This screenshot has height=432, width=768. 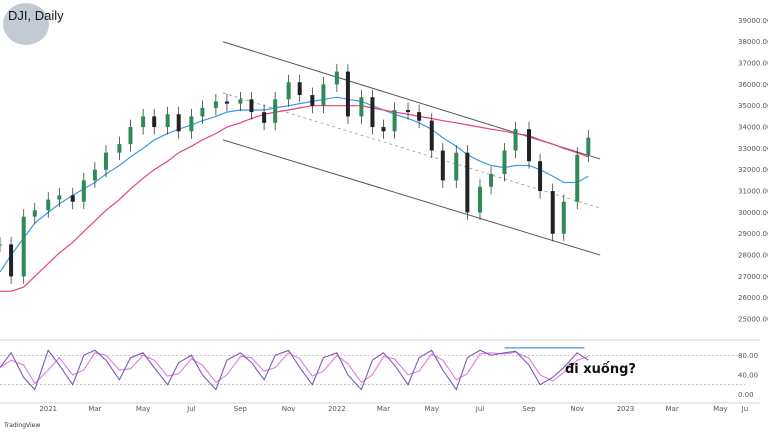 I want to click on price-tick-label: 34000.00, so click(x=753, y=128).